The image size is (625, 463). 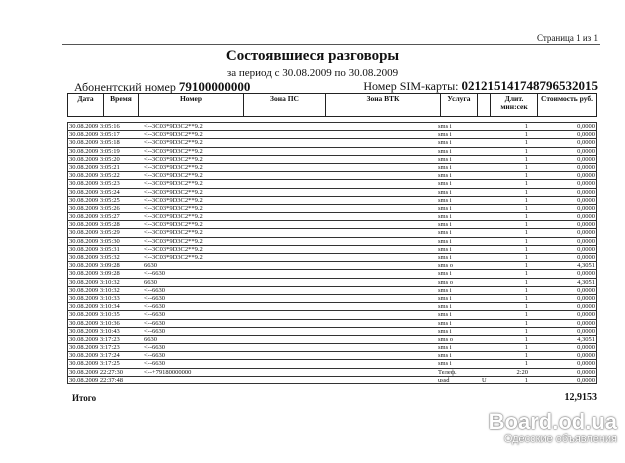 I want to click on cell-datetime: 30.08.2009 3:05:21, so click(x=94, y=167).